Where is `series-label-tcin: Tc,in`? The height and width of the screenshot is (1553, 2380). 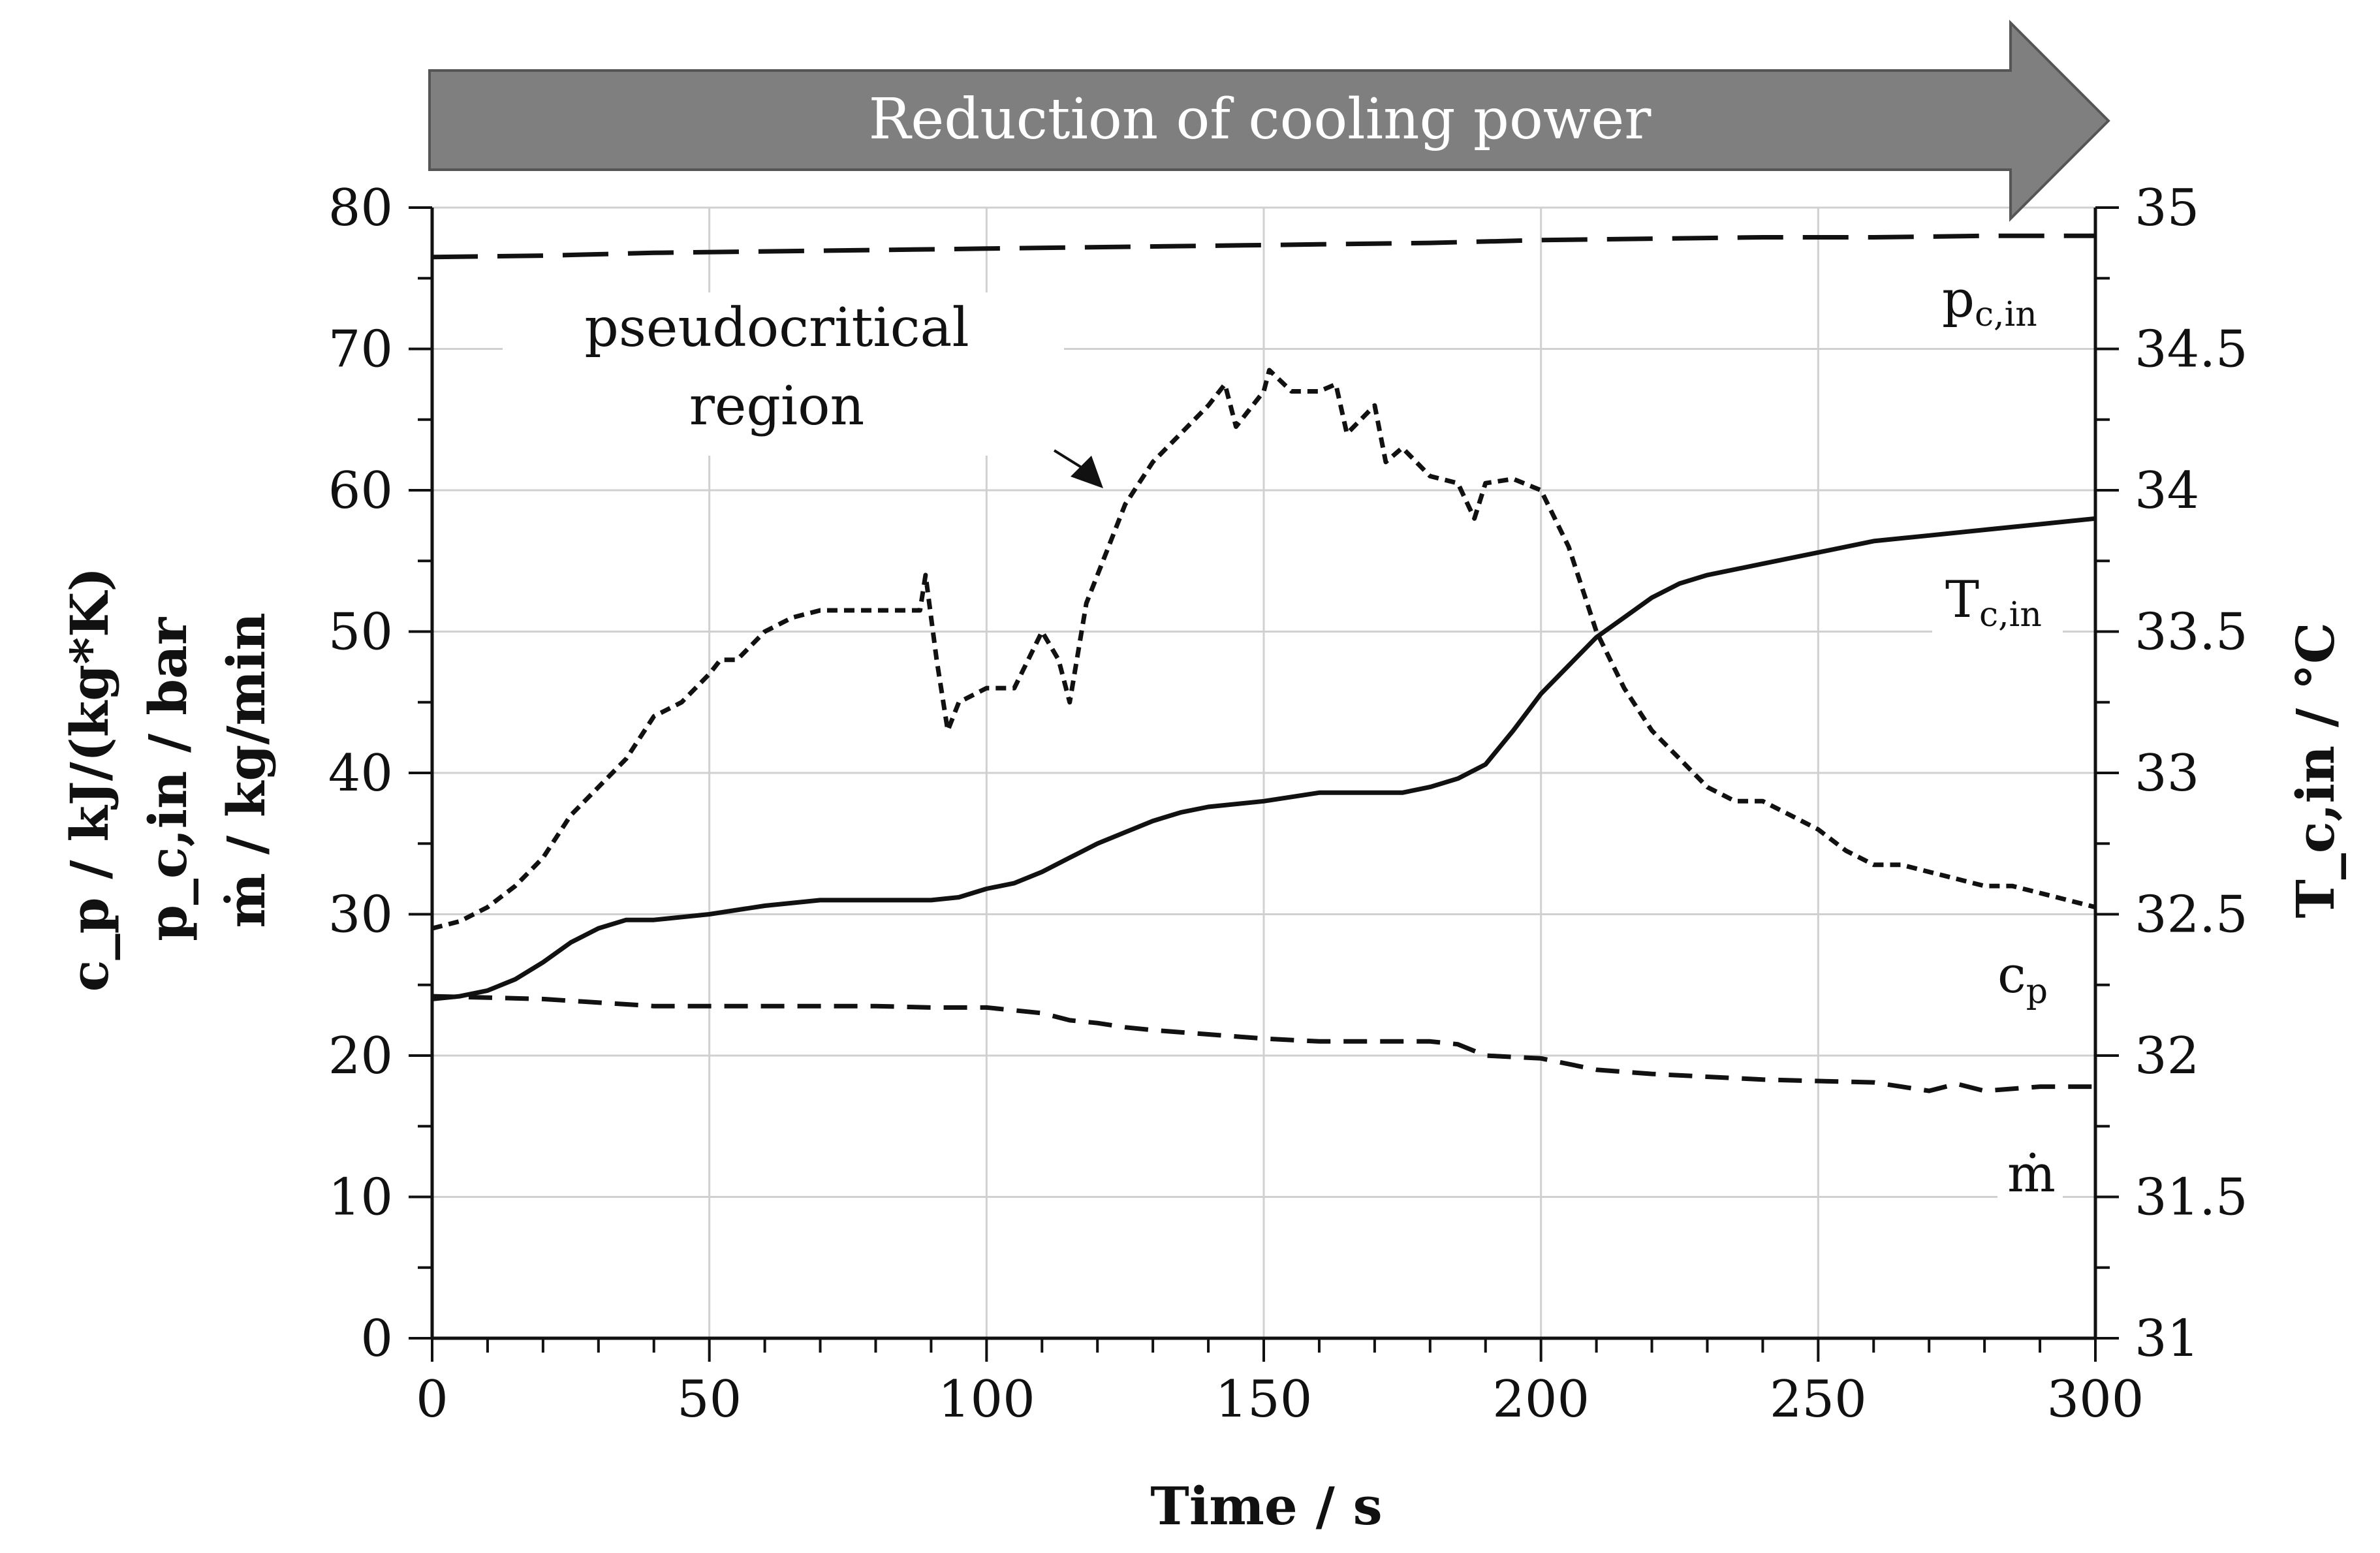 series-label-tcin: Tc,in is located at coordinates (1998, 601).